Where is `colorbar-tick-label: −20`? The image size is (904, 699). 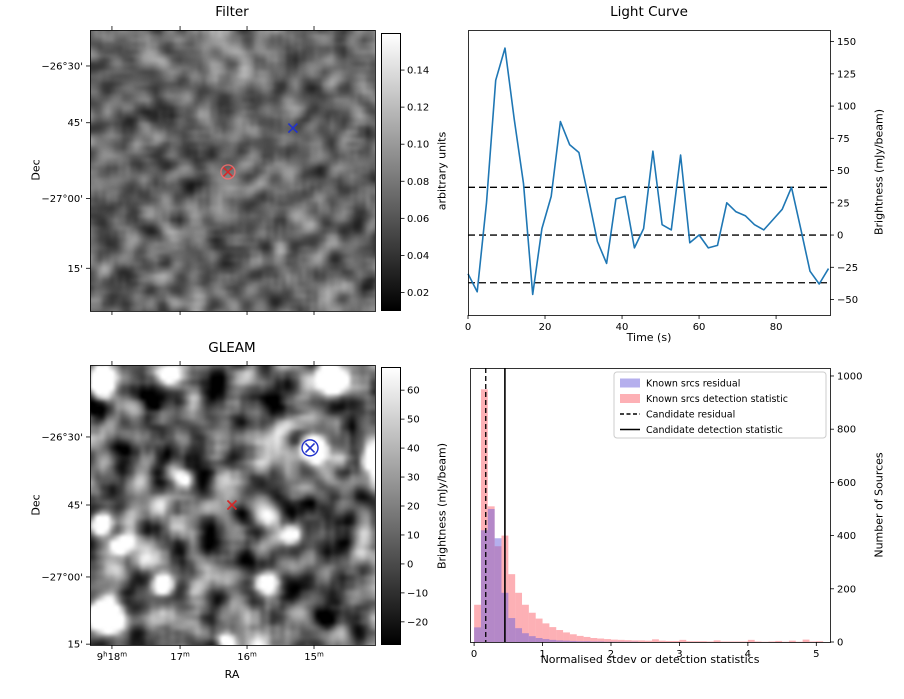 colorbar-tick-label: −20 is located at coordinates (417, 622).